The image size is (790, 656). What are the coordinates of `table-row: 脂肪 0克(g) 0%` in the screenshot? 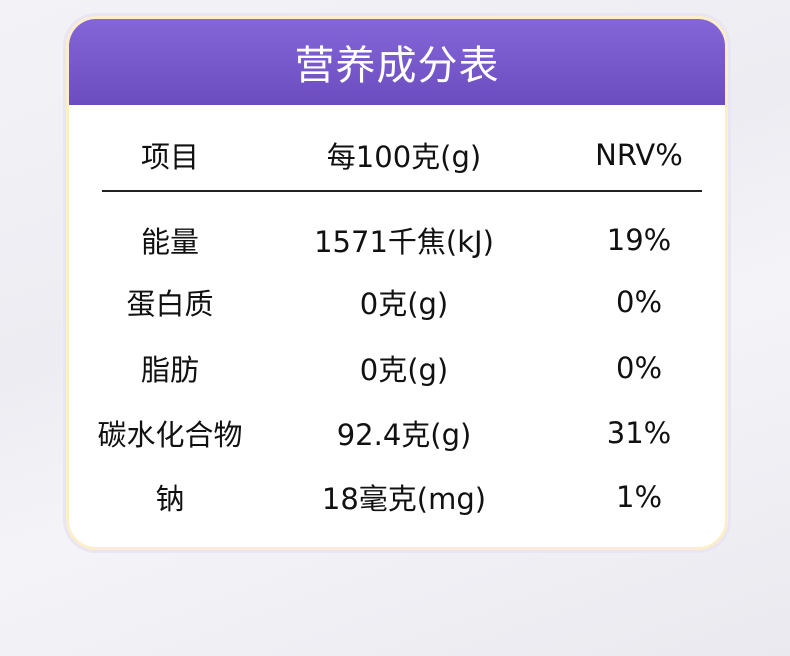 It's located at (397, 368).